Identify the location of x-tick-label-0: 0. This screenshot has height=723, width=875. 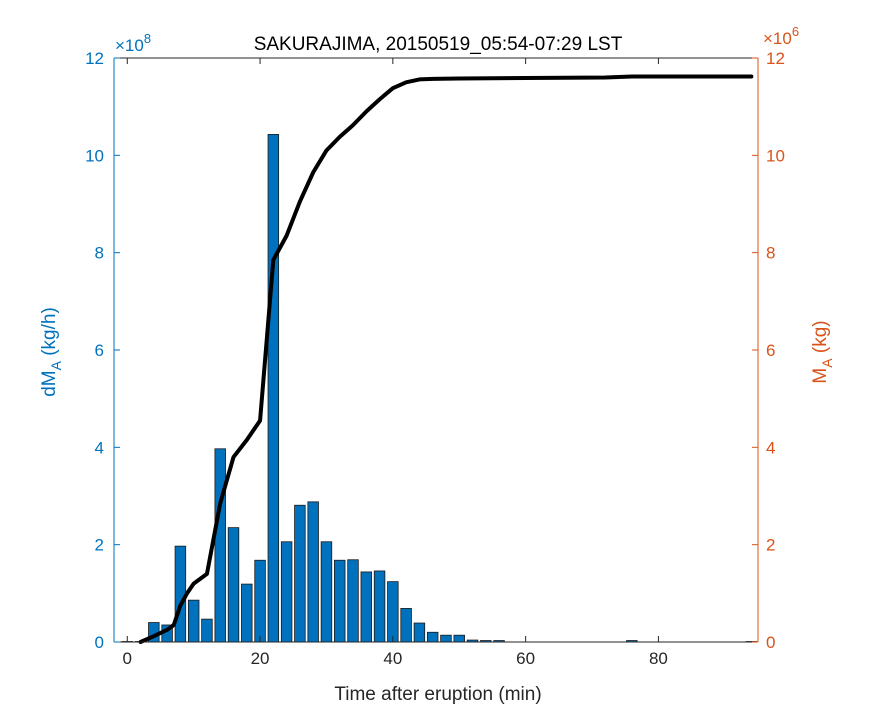
(127, 658).